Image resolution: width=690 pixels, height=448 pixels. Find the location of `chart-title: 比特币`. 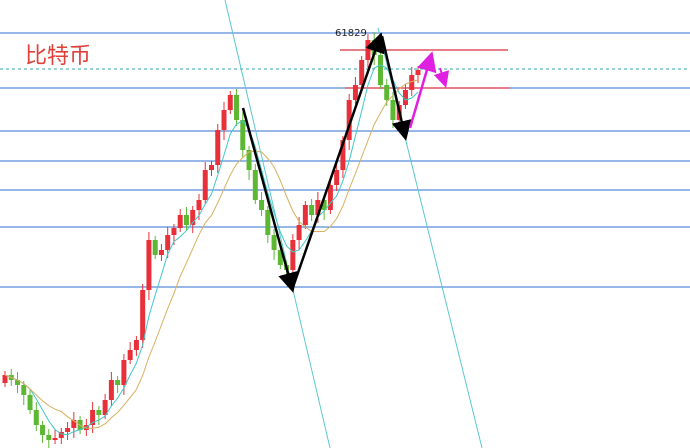

chart-title: 比特币 is located at coordinates (58, 56).